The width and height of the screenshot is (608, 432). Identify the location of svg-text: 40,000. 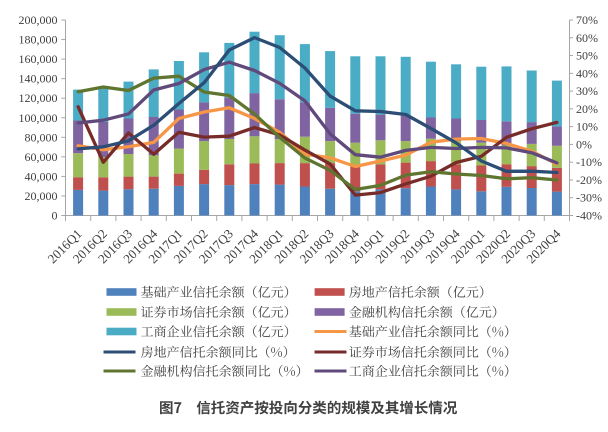
(41, 176).